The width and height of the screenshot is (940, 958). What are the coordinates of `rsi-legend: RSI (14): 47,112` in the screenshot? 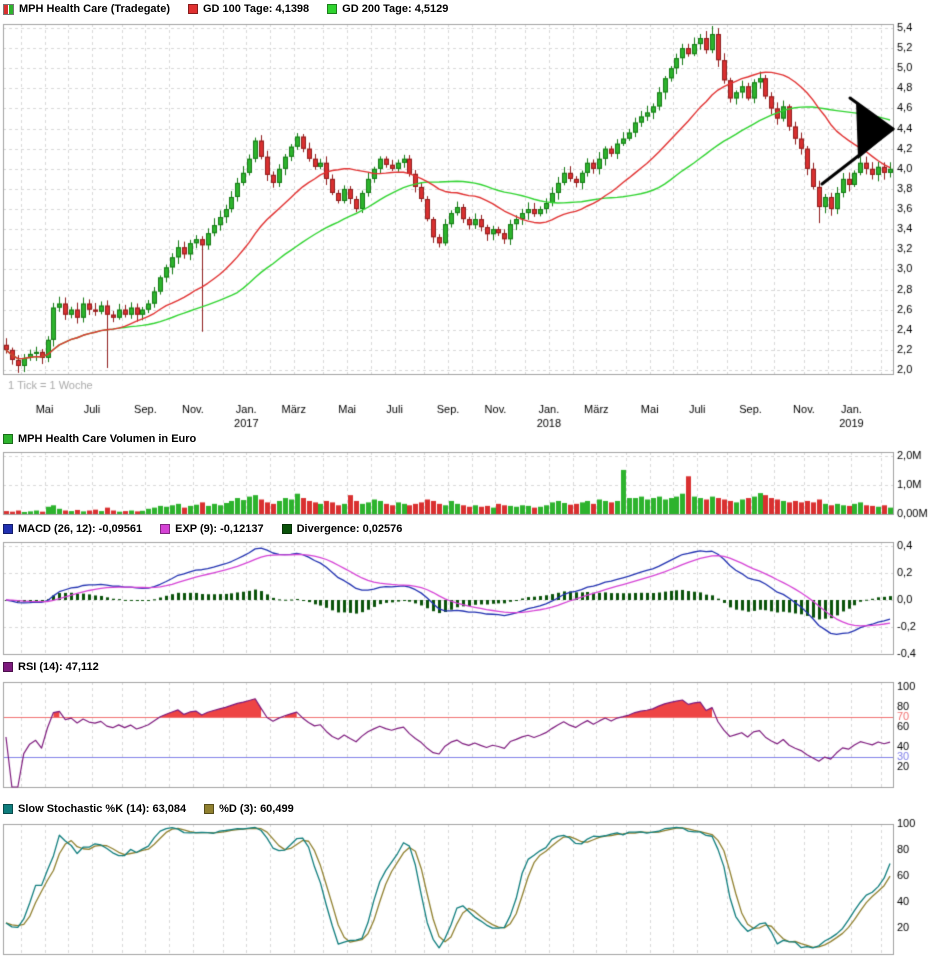 It's located at (470, 667).